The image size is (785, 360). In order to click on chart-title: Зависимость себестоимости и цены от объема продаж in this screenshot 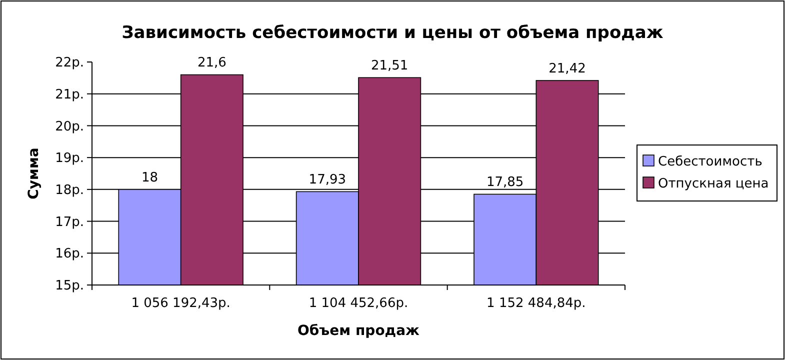, I will do `click(393, 33)`.